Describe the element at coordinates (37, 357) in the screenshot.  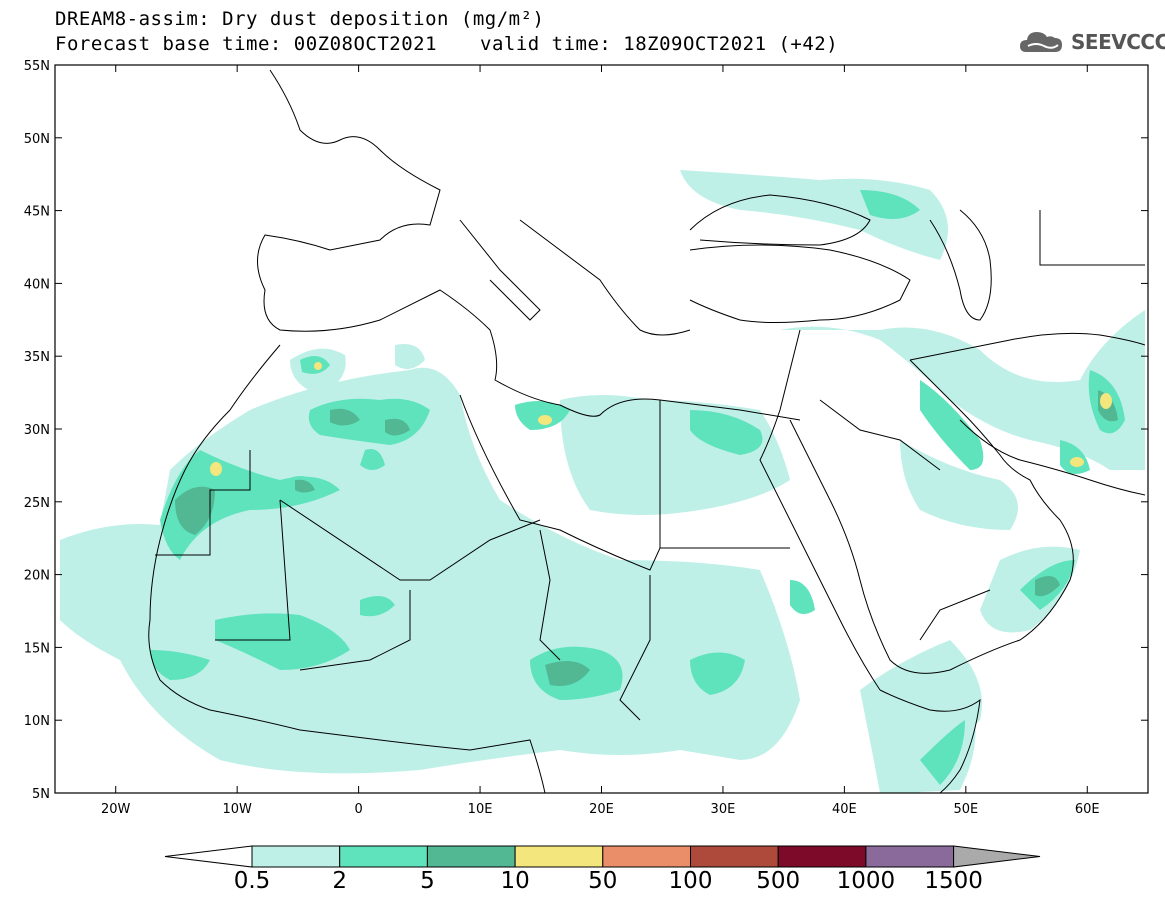
I see `lat-label: 35N` at that location.